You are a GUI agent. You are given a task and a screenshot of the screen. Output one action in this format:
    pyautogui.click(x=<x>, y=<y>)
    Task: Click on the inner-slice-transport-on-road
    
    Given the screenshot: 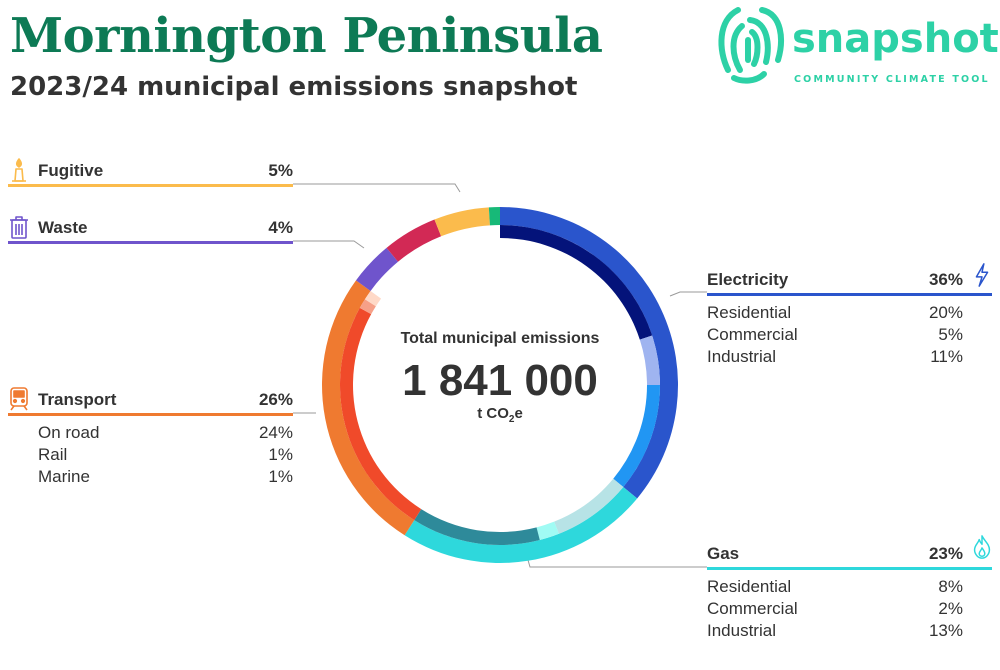 What is the action you would take?
    pyautogui.click(x=381, y=414)
    